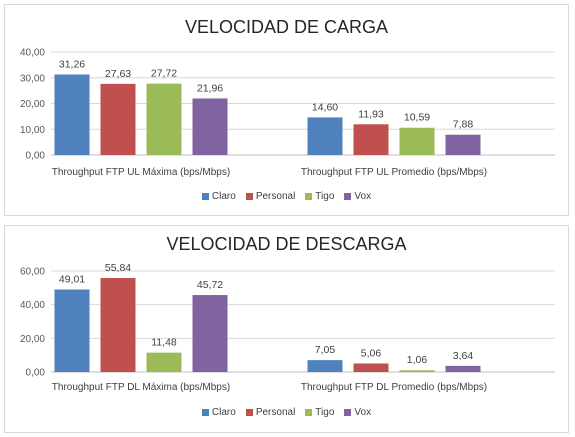  What do you see at coordinates (164, 343) in the screenshot?
I see `data-label: 11,48` at bounding box center [164, 343].